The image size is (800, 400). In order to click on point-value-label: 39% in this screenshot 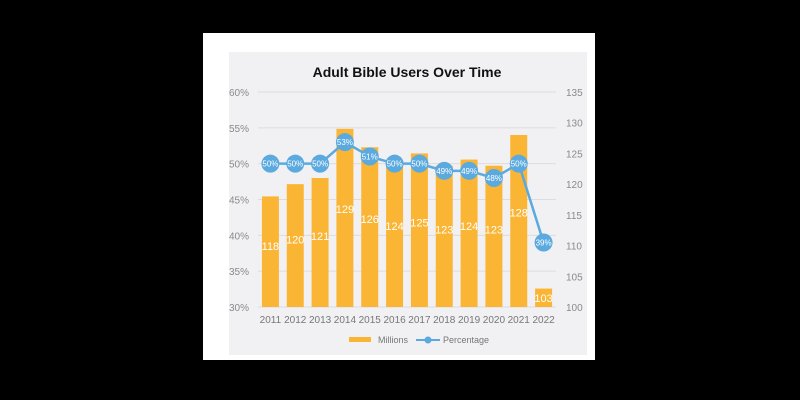, I will do `click(544, 243)`.